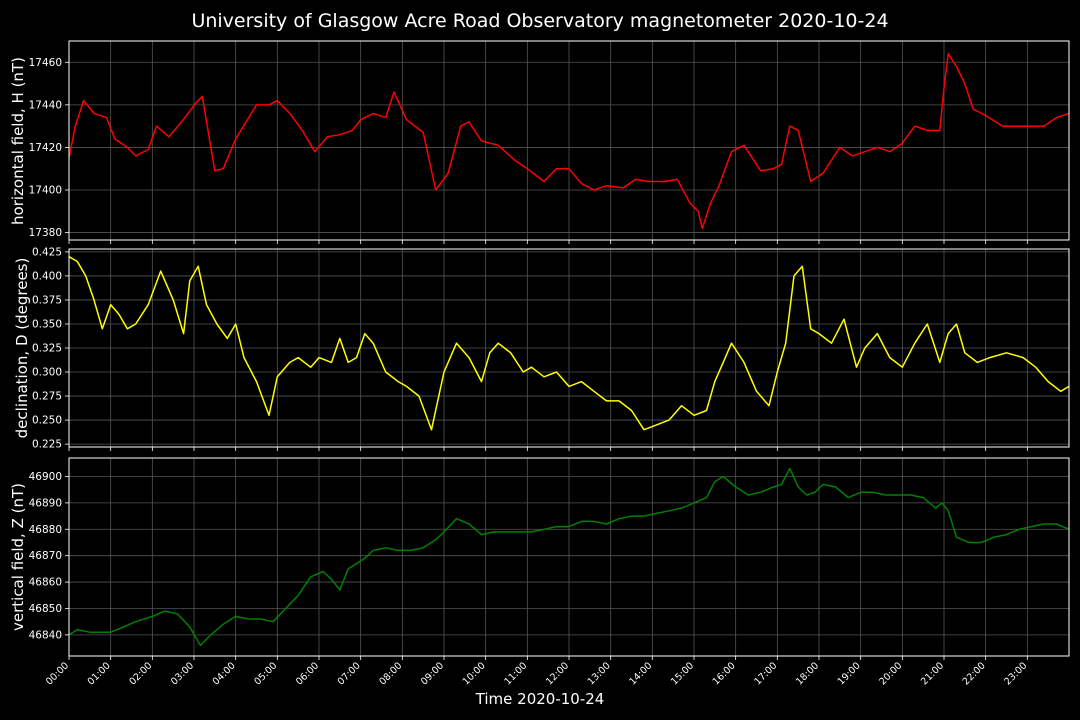 The height and width of the screenshot is (720, 1080). Describe the element at coordinates (47, 373) in the screenshot. I see `ytick-label-d-3: 0.300` at that location.